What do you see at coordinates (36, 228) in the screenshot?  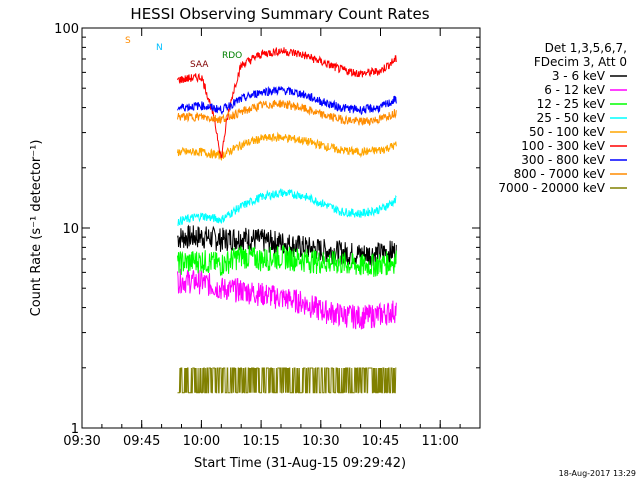 I see `y-axis-label: Count Rate (s⁻¹ detector⁻¹)` at bounding box center [36, 228].